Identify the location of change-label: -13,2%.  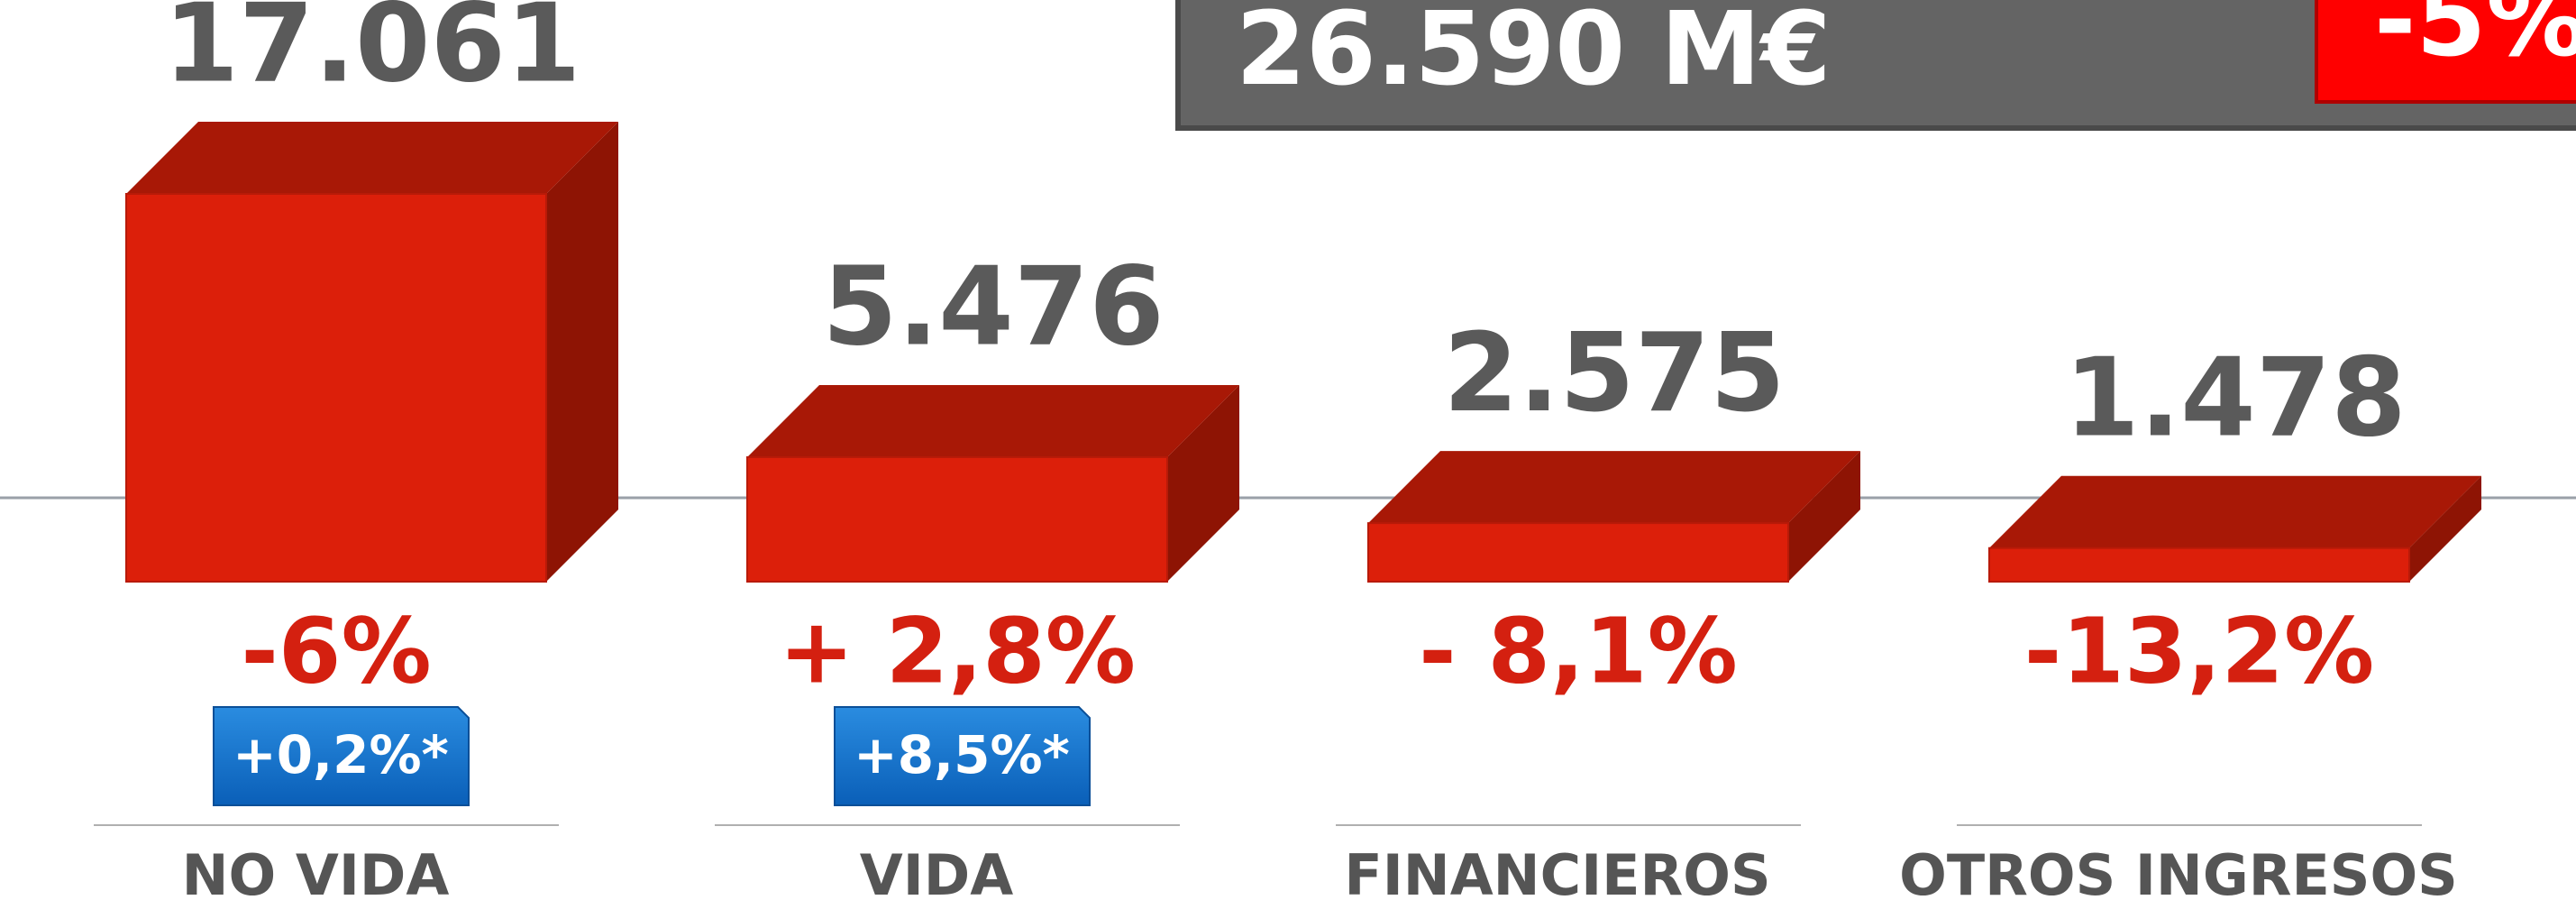
(2199, 650).